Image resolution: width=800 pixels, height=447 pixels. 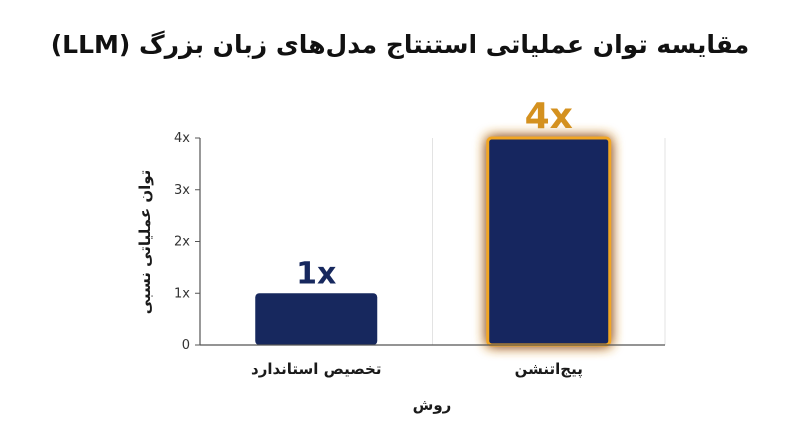 I want to click on y-tick-label: 1x, so click(x=182, y=293).